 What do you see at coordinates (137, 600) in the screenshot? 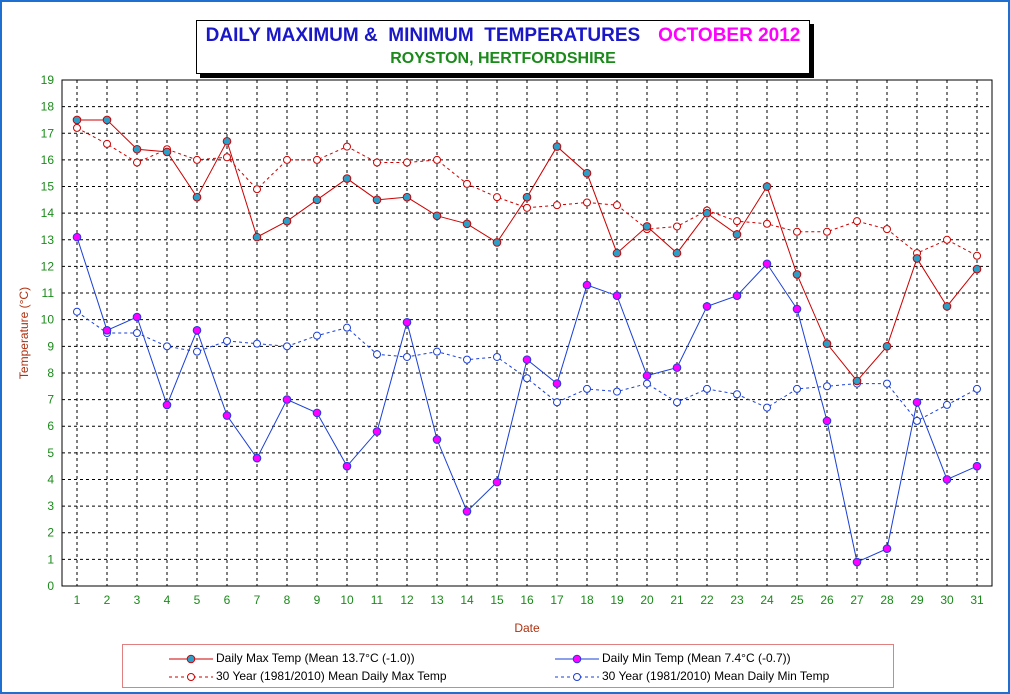
I see `x-tick-label: 3` at bounding box center [137, 600].